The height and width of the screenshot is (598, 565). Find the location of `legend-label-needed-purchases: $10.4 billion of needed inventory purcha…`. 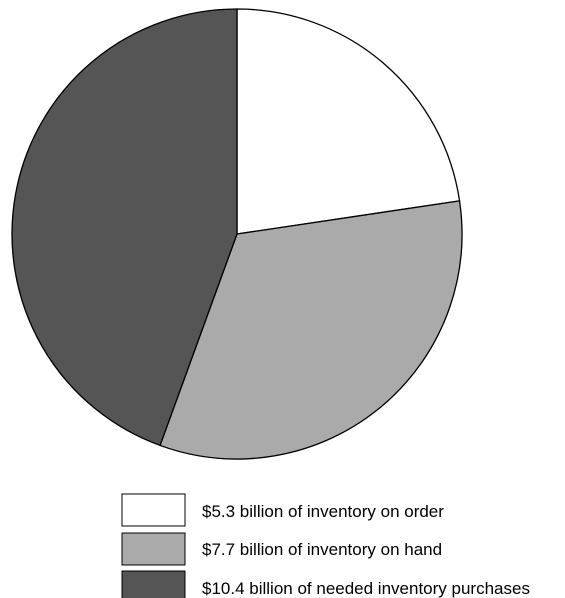

legend-label-needed-purchases: $10.4 billion of needed inventory purcha… is located at coordinates (366, 588).